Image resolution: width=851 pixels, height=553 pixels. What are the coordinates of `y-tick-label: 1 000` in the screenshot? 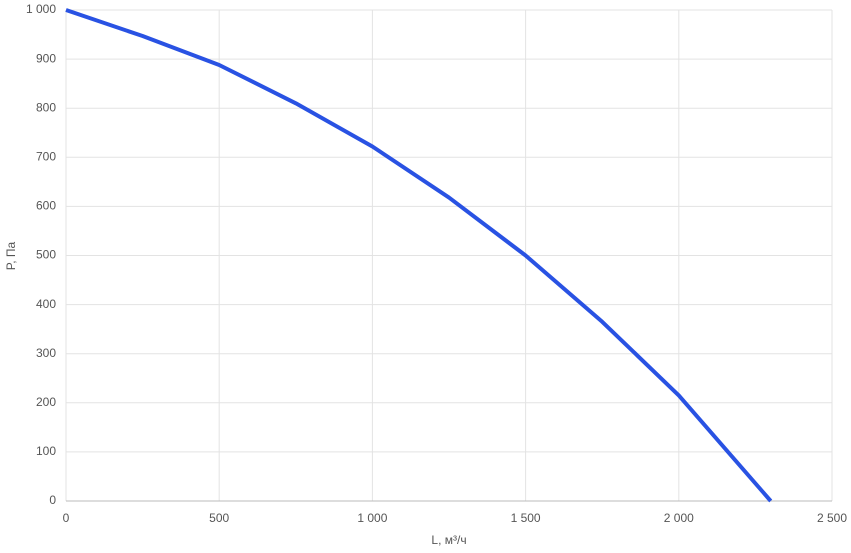 It's located at (41, 9).